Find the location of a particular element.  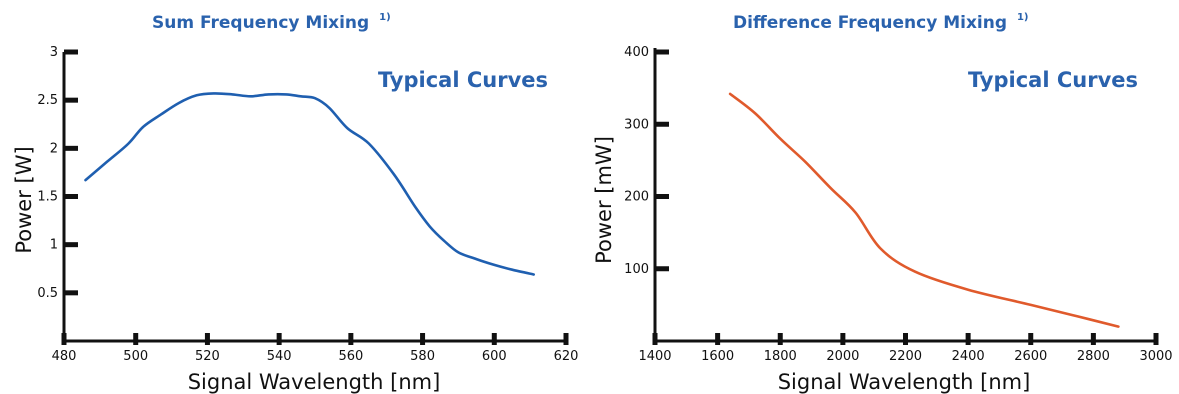

sfm-y-tick-label: 0.5 is located at coordinates (47, 293).